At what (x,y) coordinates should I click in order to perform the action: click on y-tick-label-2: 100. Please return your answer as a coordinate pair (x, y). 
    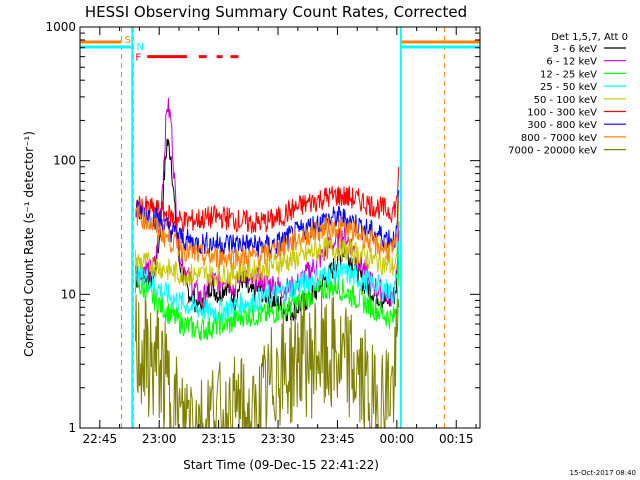
    Looking at the image, I should click on (64, 161).